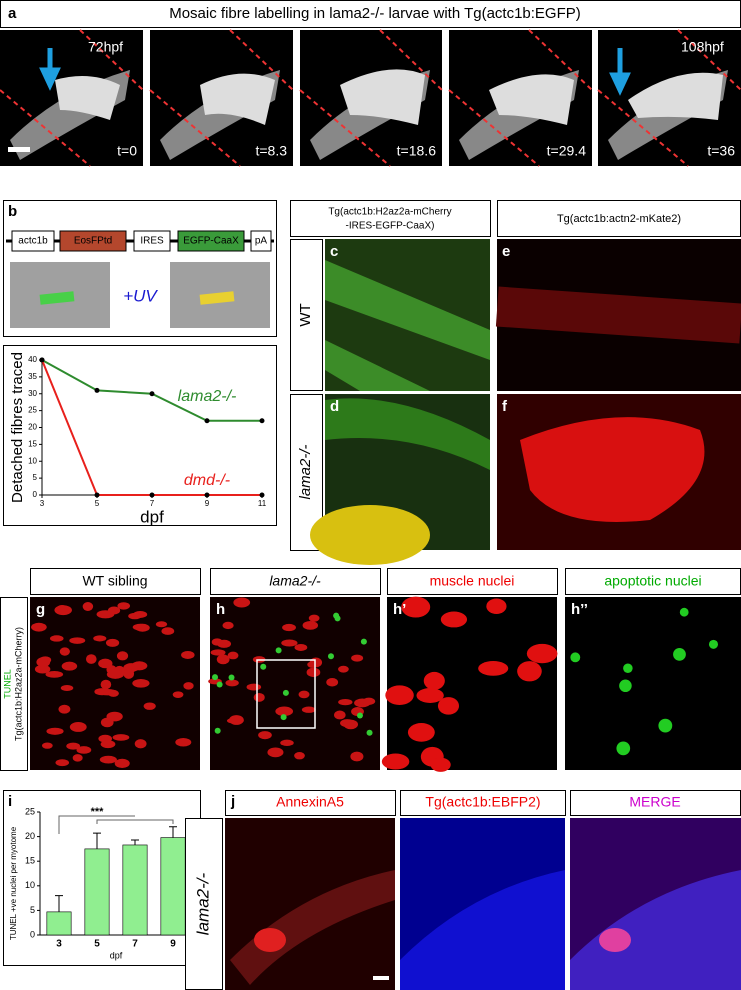  Describe the element at coordinates (32, 359) in the screenshot. I see `y-tick-label: 40` at that location.